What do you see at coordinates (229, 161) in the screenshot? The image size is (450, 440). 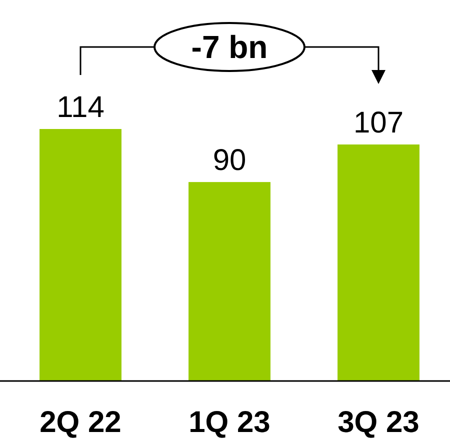 I see `data-label: 90` at bounding box center [229, 161].